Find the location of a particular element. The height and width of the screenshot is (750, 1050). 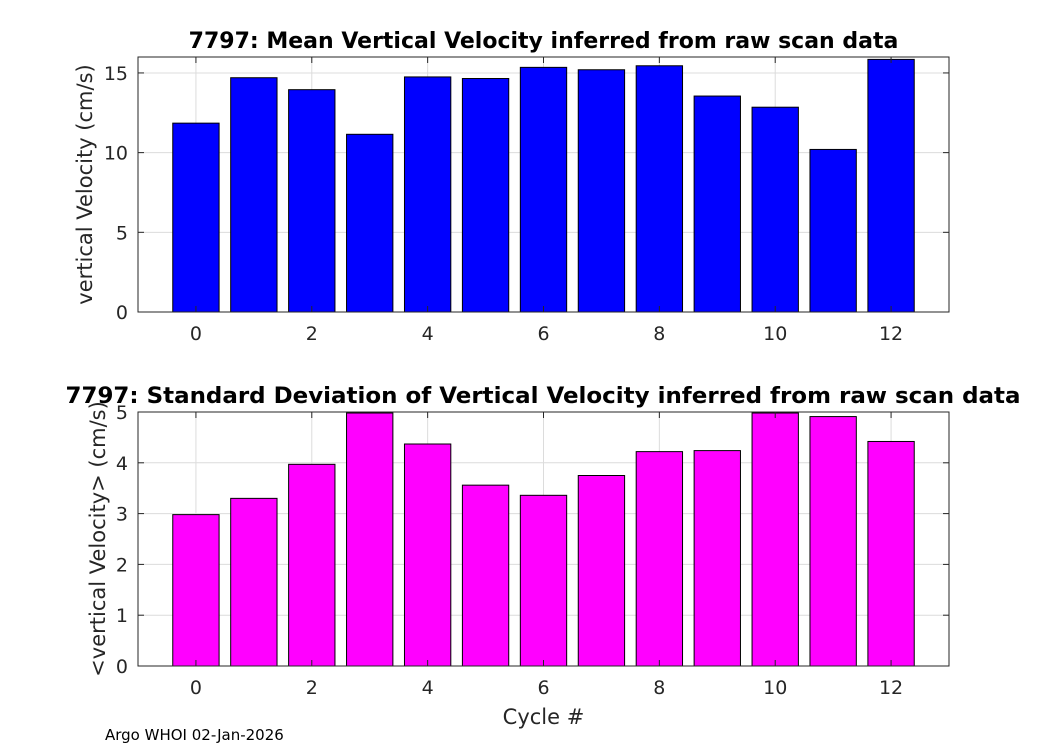

y-axis-label: <vertical Velocity> (cm/s) is located at coordinates (98, 539).